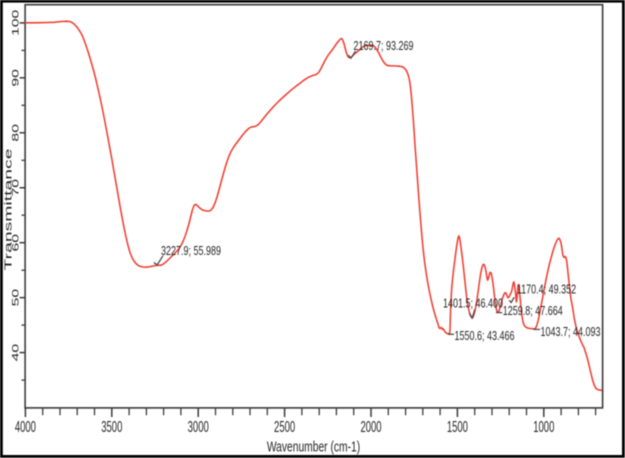  What do you see at coordinates (8, 210) in the screenshot?
I see `svg-text: Transmittance` at bounding box center [8, 210].